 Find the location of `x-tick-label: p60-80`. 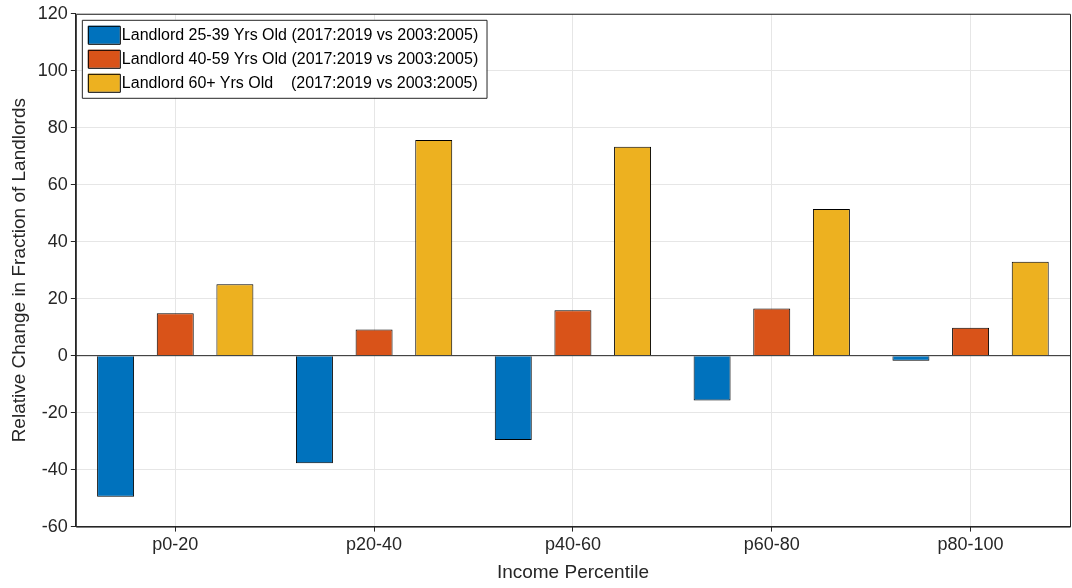

x-tick-label: p60-80 is located at coordinates (771, 544).